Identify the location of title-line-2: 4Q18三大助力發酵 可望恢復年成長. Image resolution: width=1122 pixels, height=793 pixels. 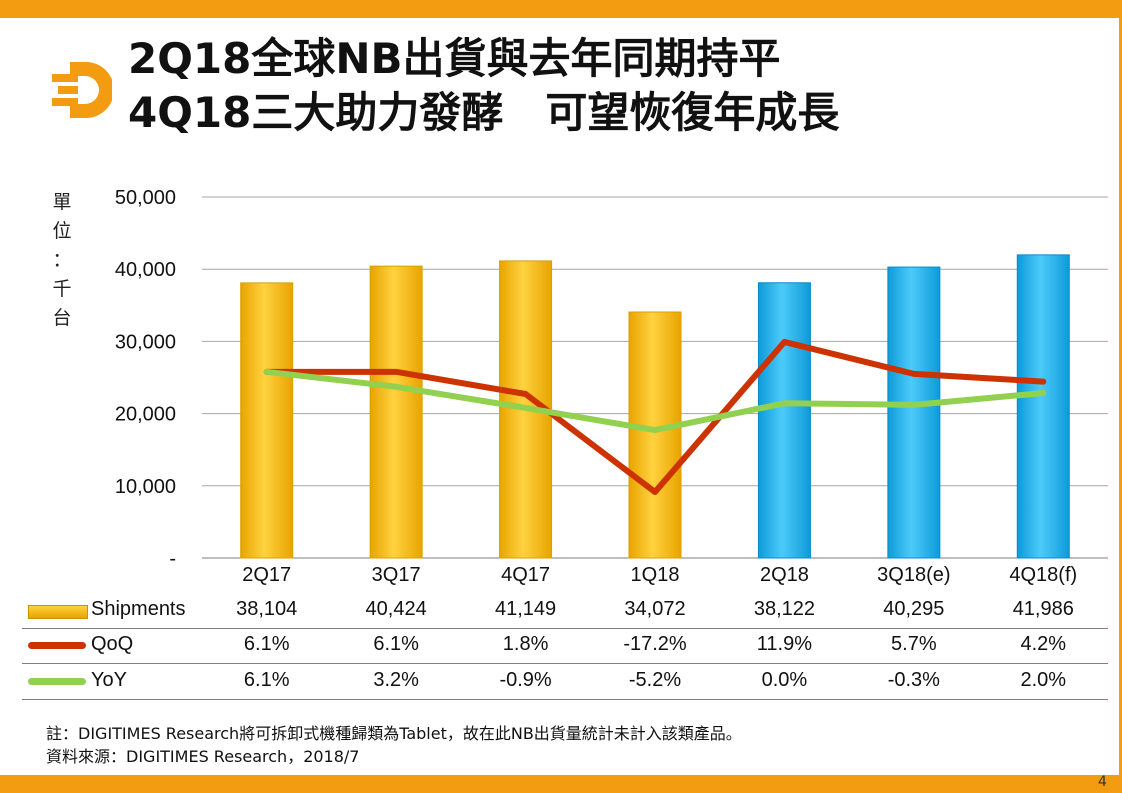
(484, 112).